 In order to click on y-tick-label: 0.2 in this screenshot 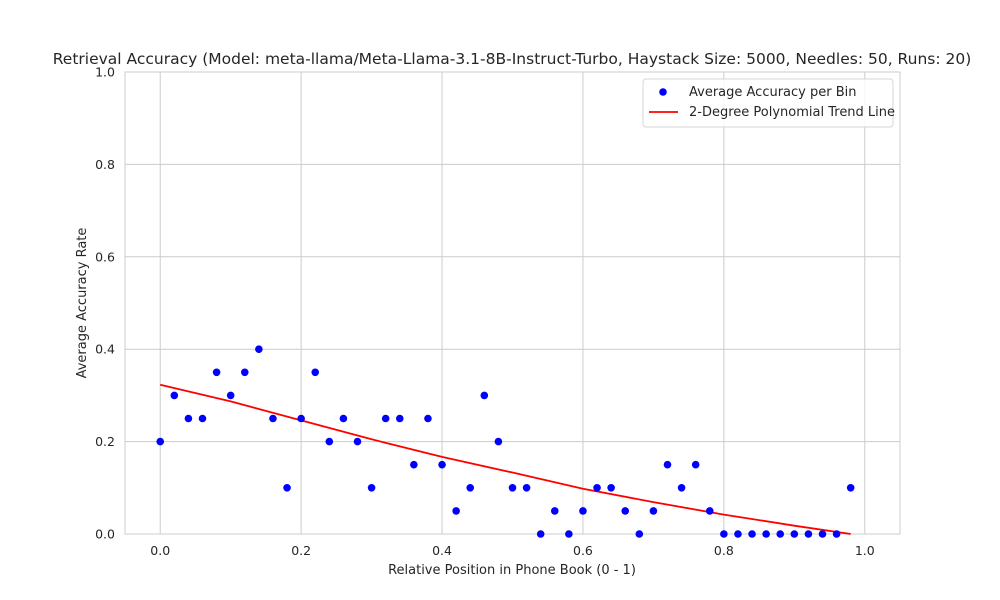, I will do `click(105, 441)`.